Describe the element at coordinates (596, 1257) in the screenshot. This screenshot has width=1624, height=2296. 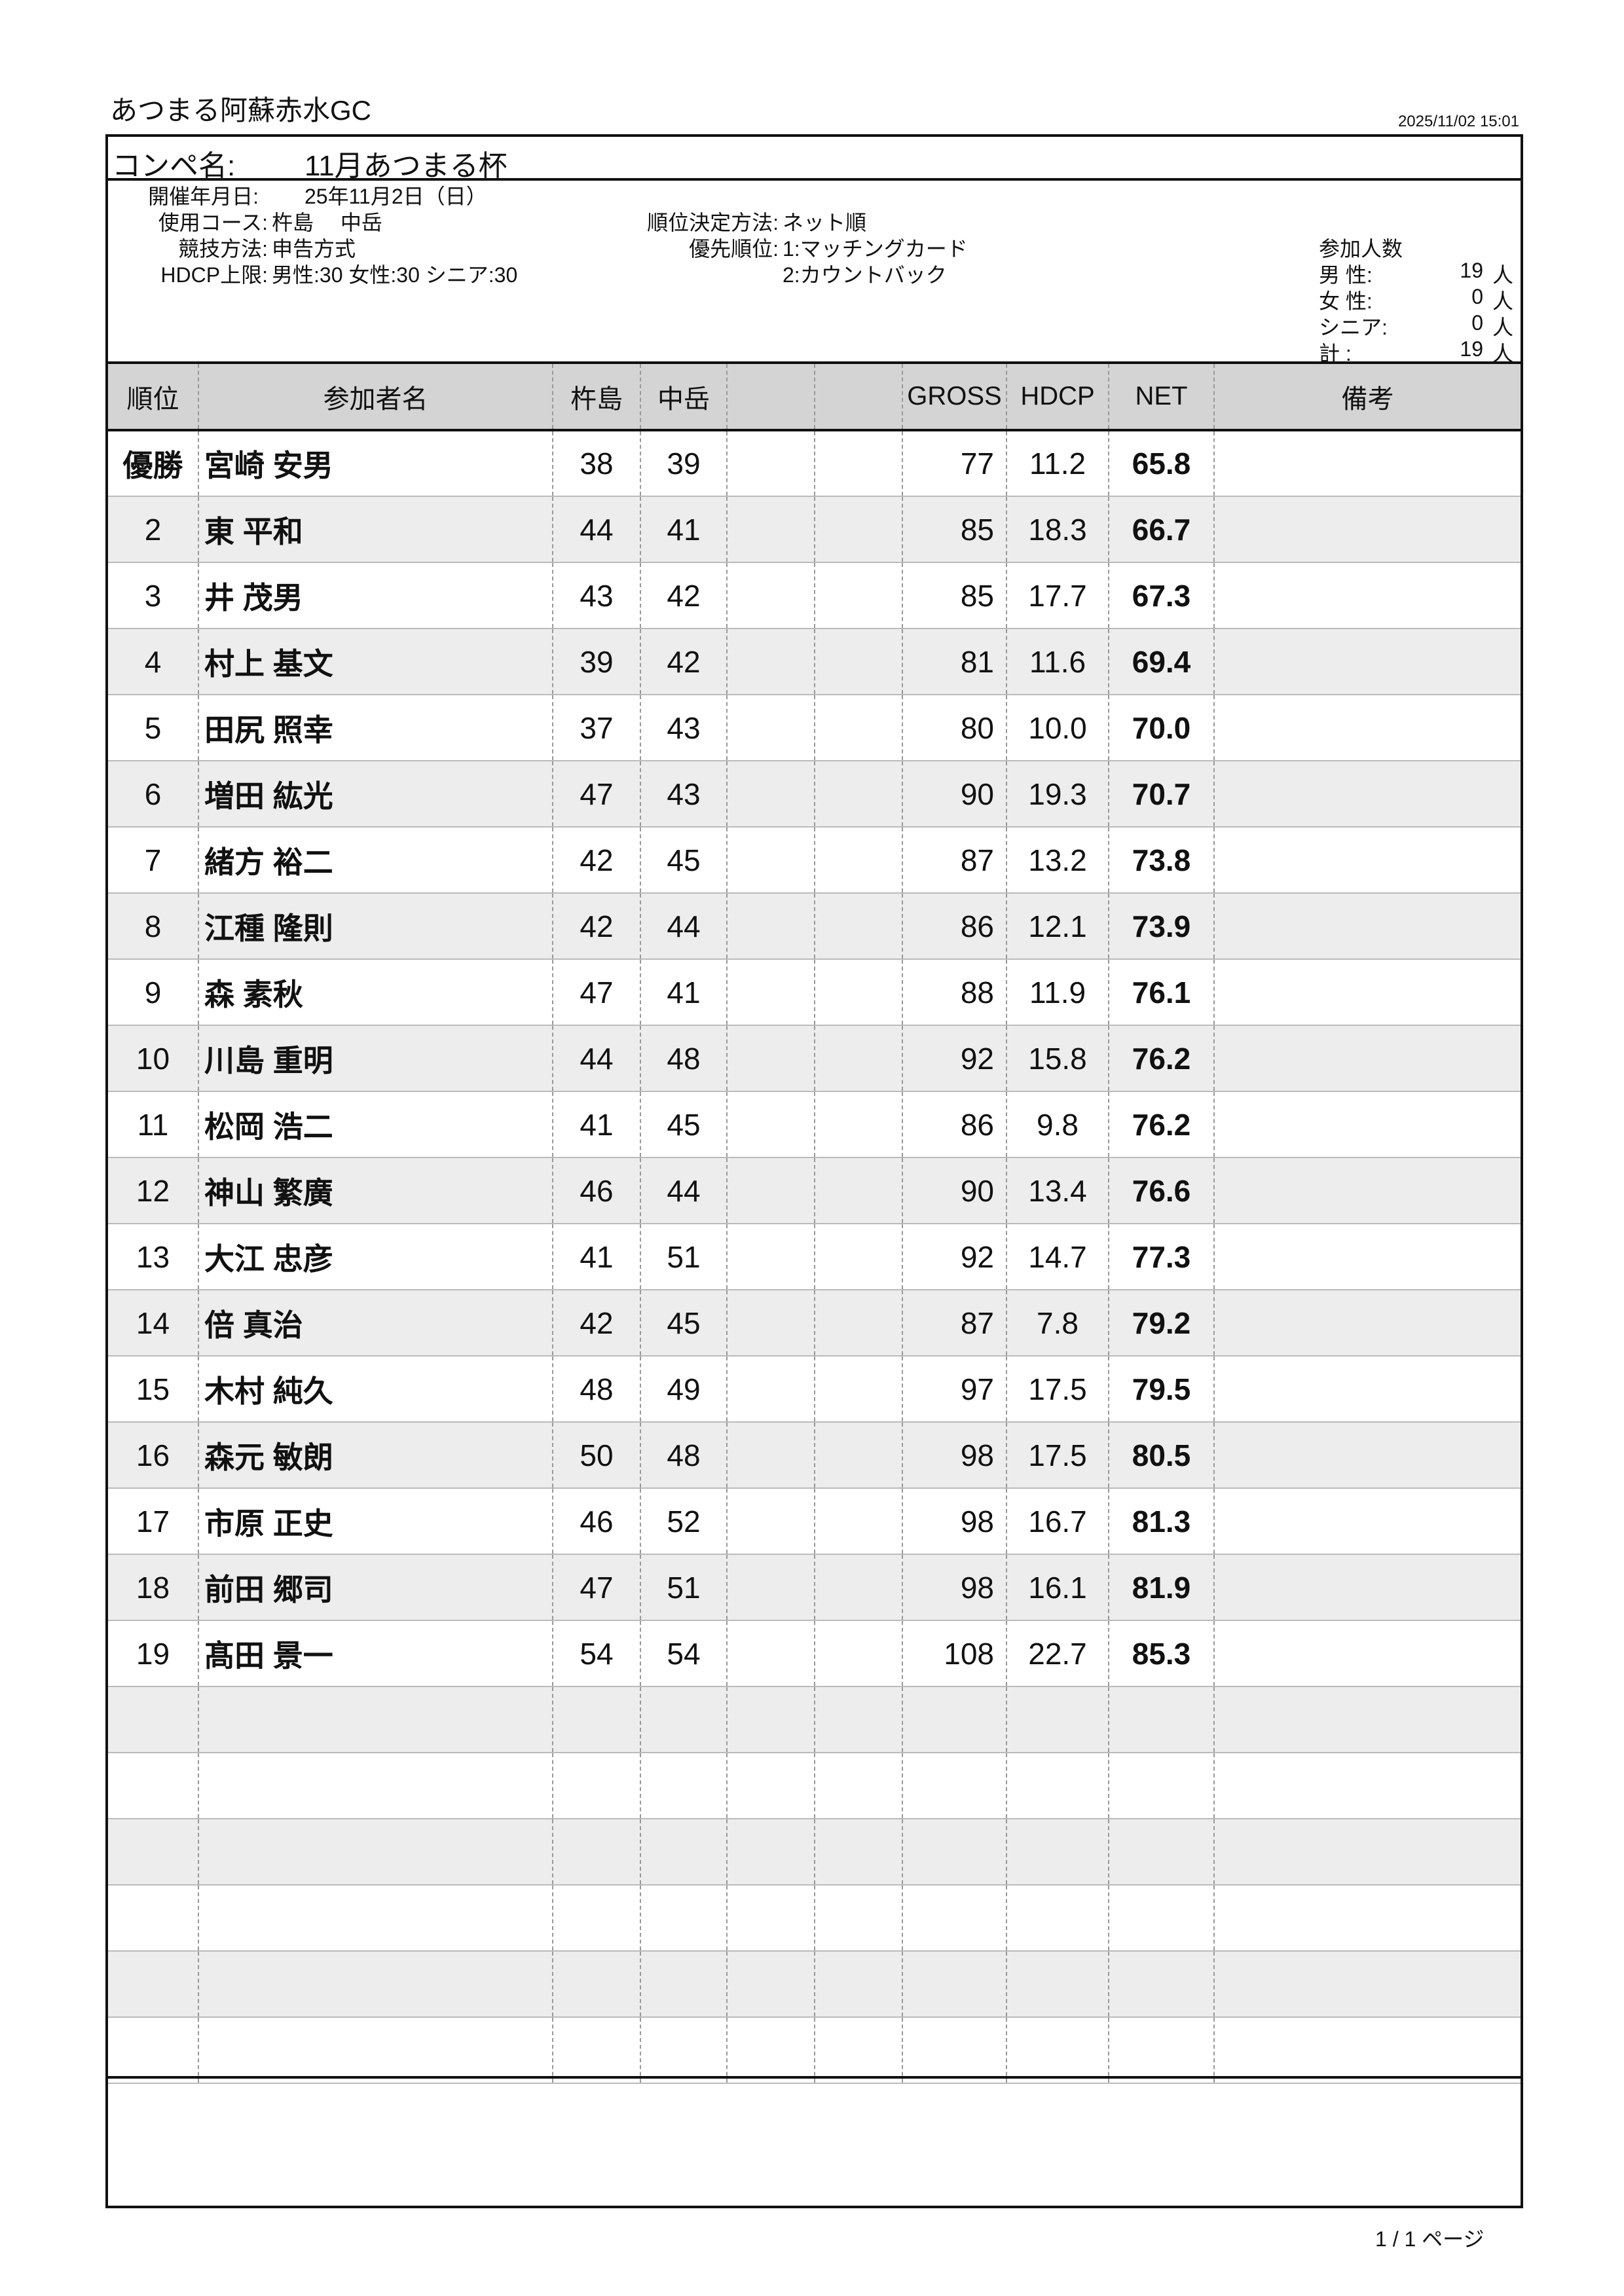
I see `cell-kishima: 41` at that location.